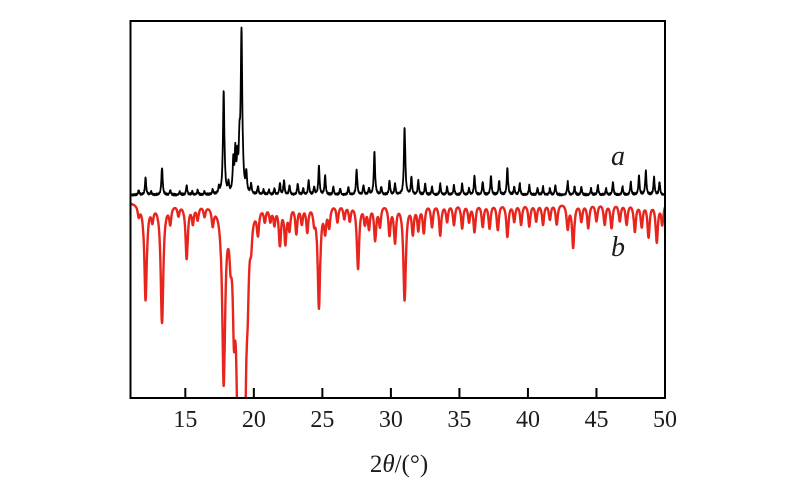  What do you see at coordinates (322, 420) in the screenshot?
I see `x-tick-label: 25` at bounding box center [322, 420].